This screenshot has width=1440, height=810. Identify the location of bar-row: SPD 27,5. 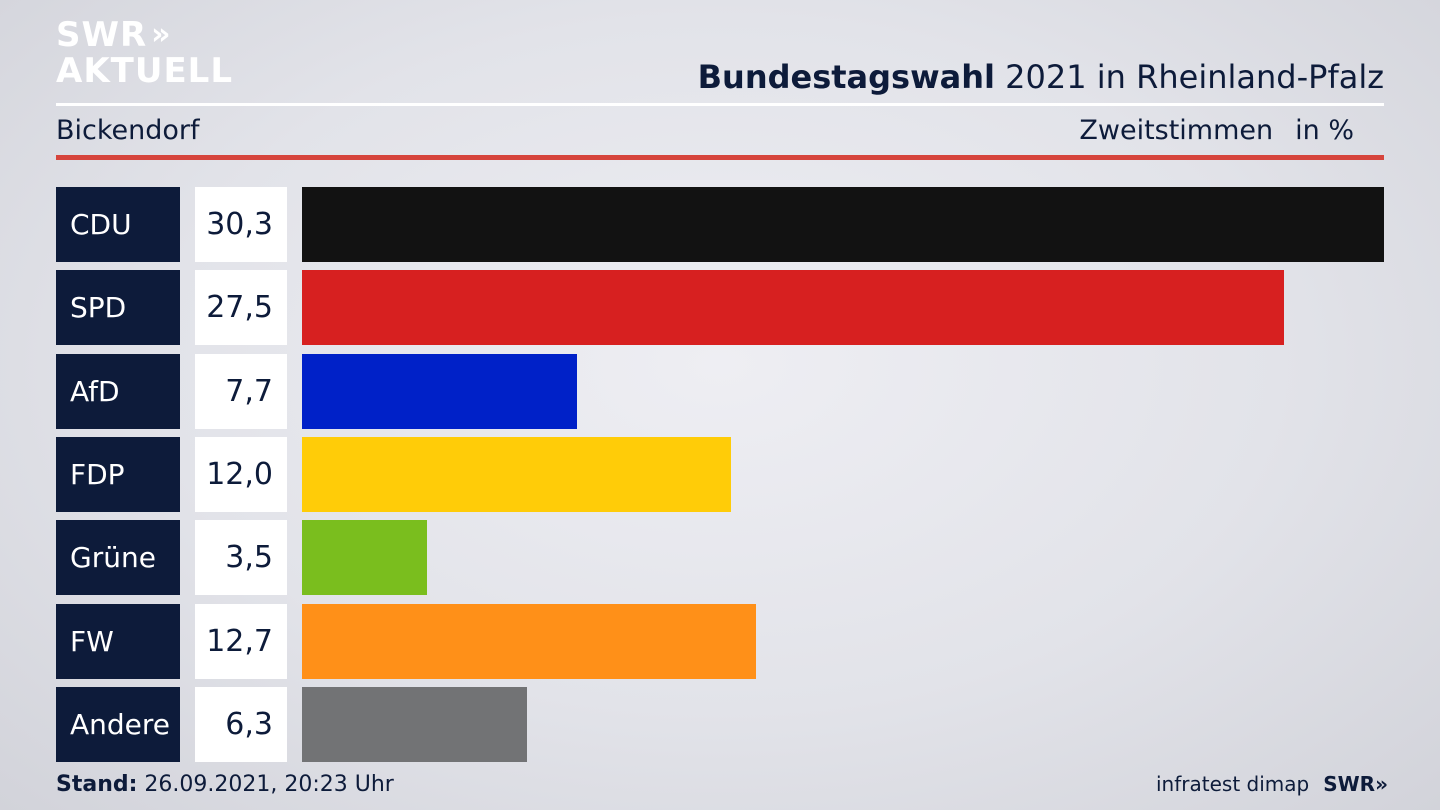
(720, 308).